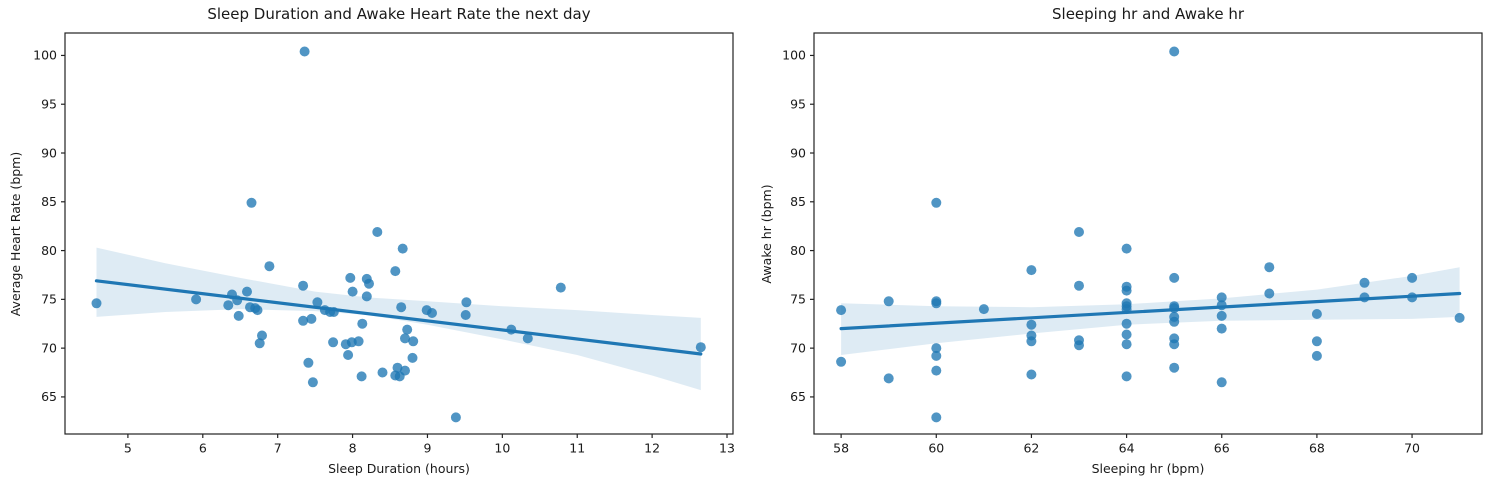  I want to click on left-chart-y-axis-label: Average Heart Rate (bpm), so click(15, 234).